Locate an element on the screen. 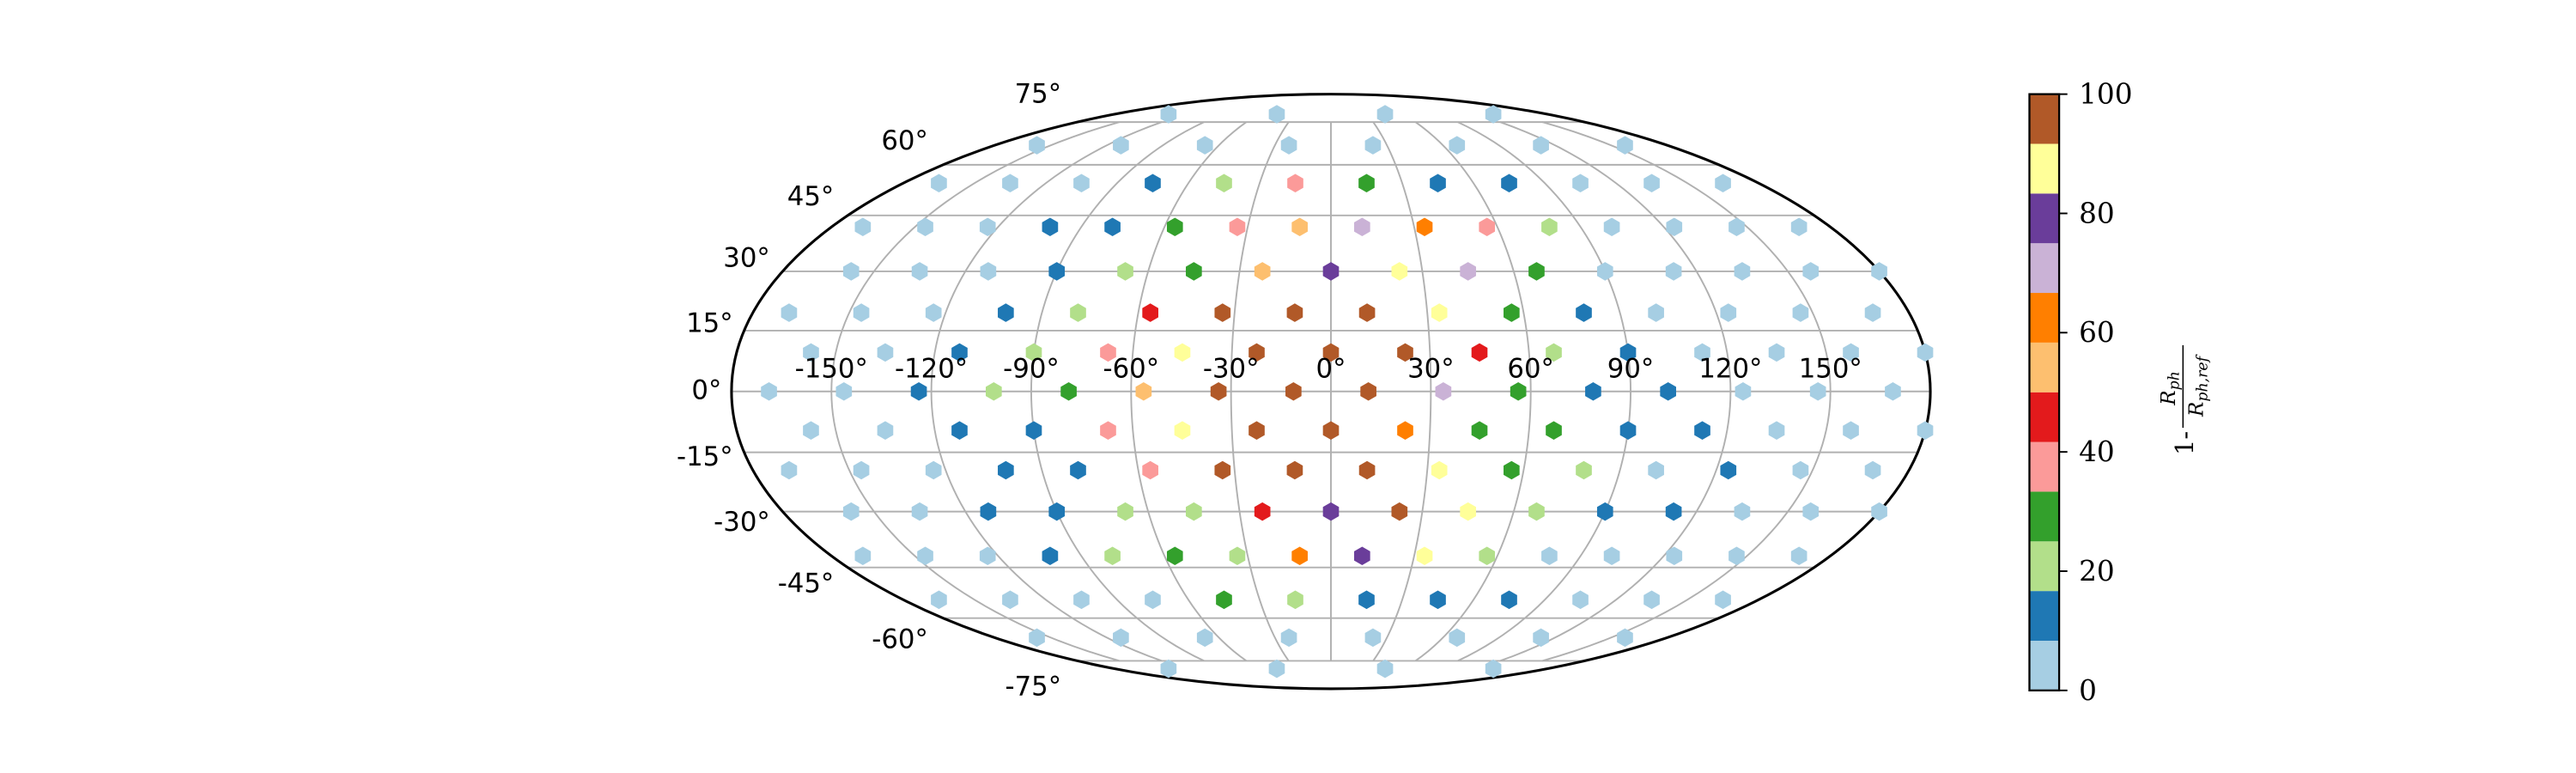  y-tick-label: -75° is located at coordinates (1033, 686).